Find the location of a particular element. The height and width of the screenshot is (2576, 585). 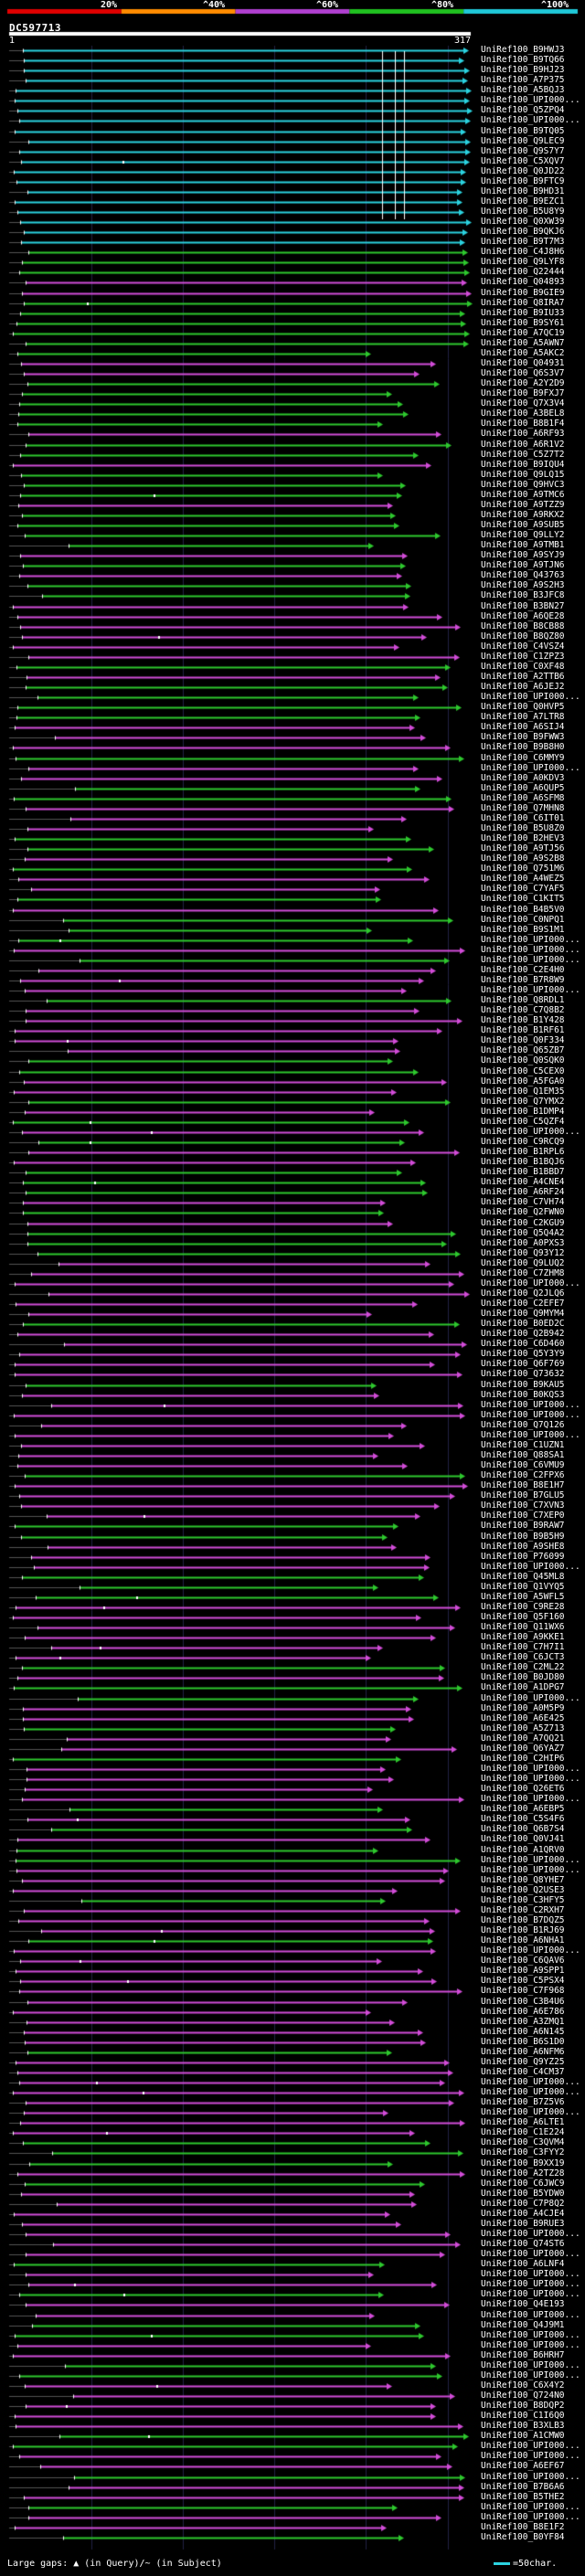

hit-label: UniRef100_C7F968 is located at coordinates (523, 1991).